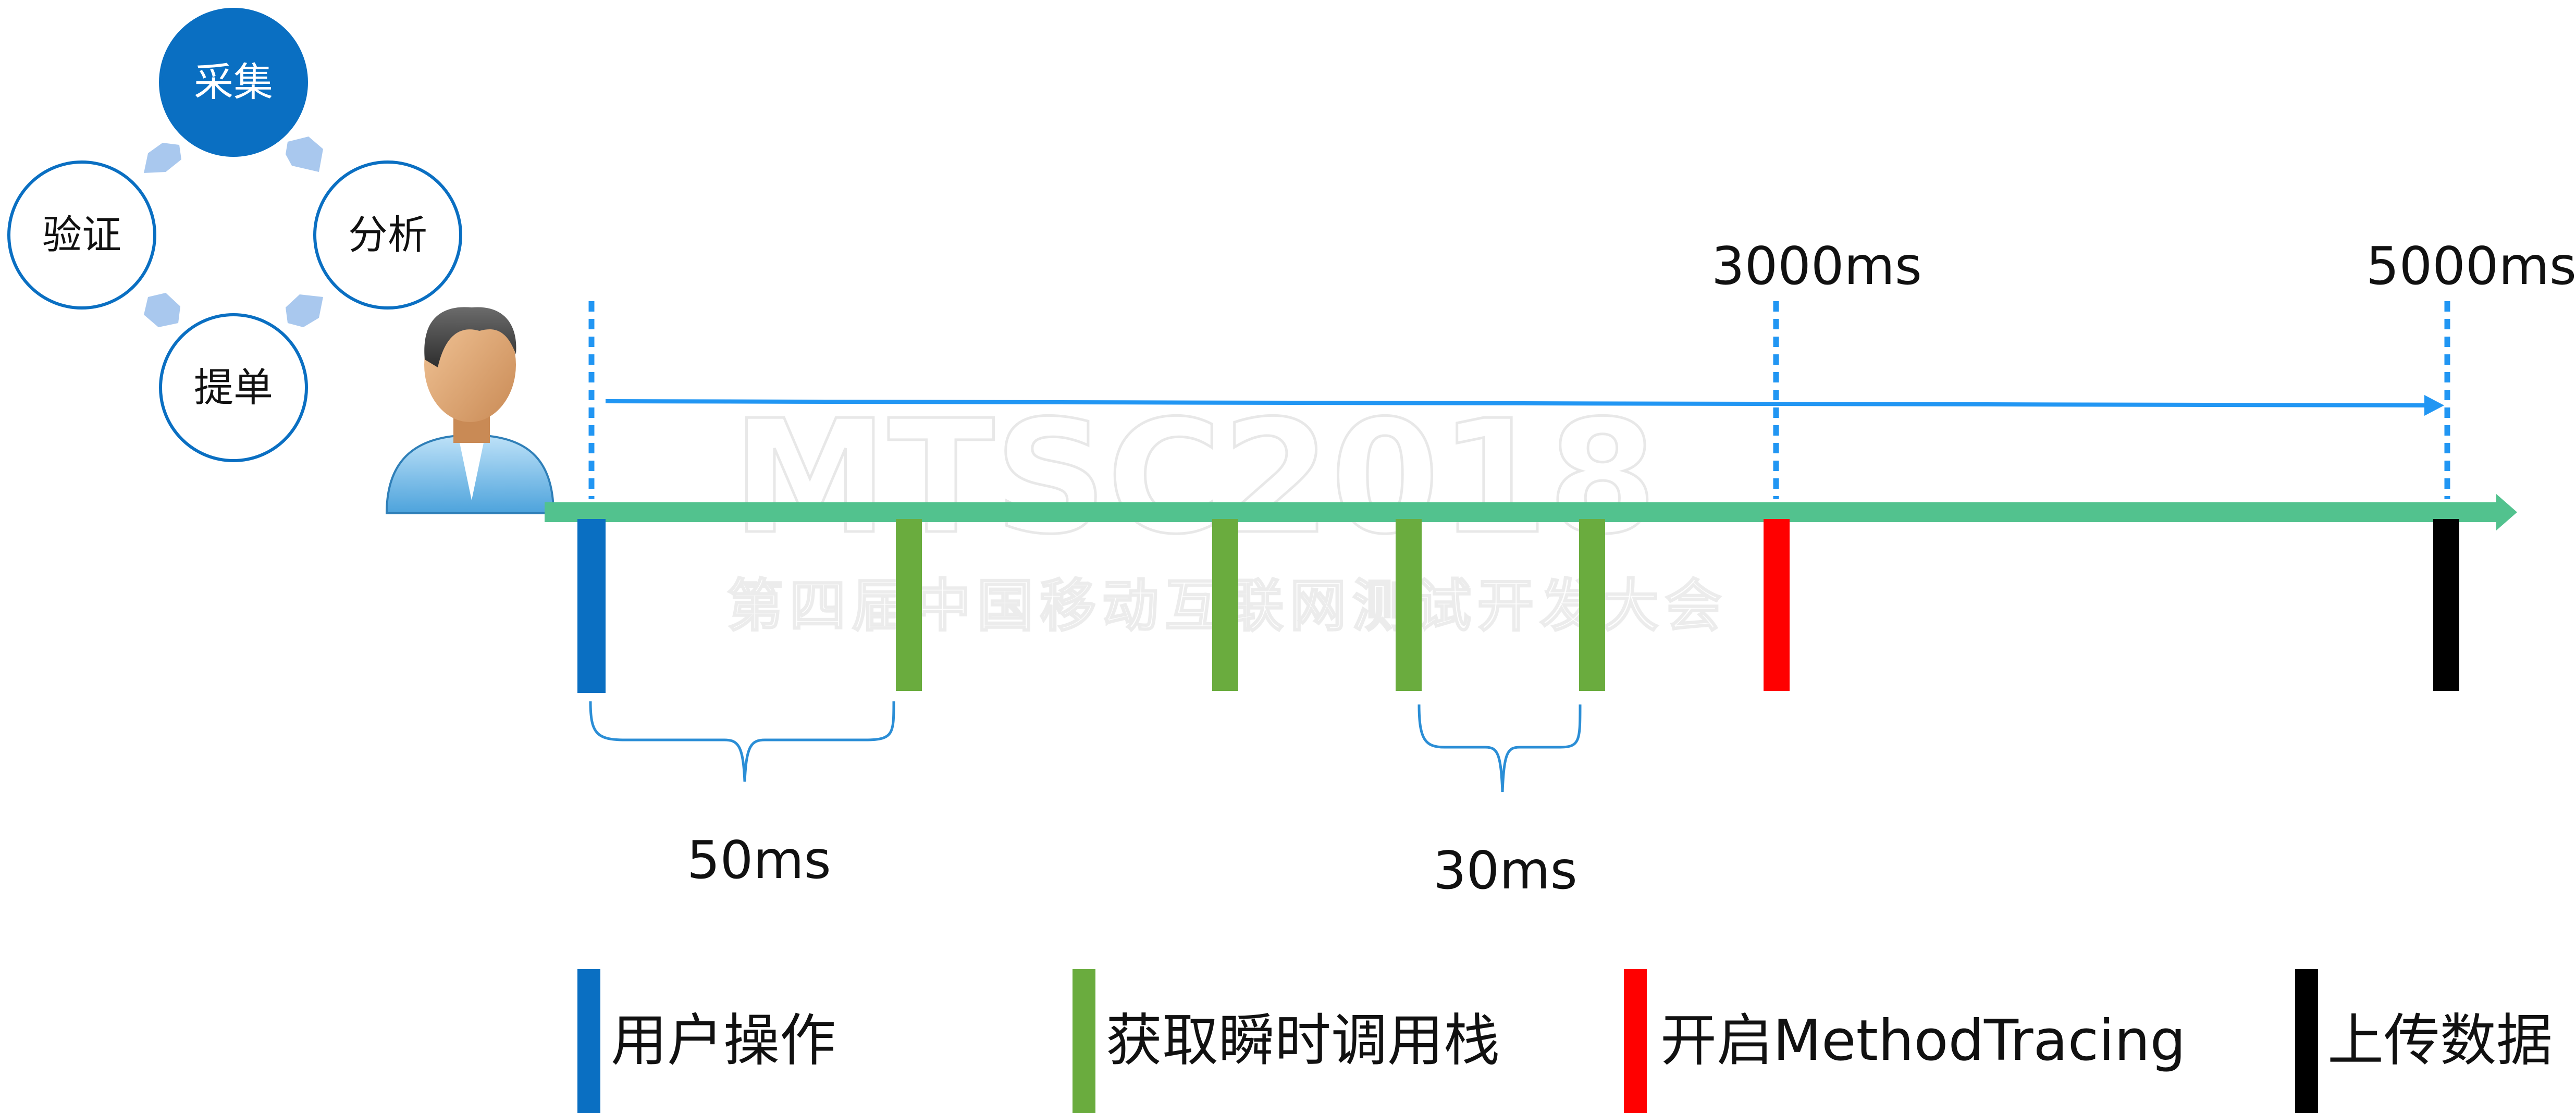  What do you see at coordinates (1084, 1041) in the screenshot?
I see `legend-swatch-stack` at bounding box center [1084, 1041].